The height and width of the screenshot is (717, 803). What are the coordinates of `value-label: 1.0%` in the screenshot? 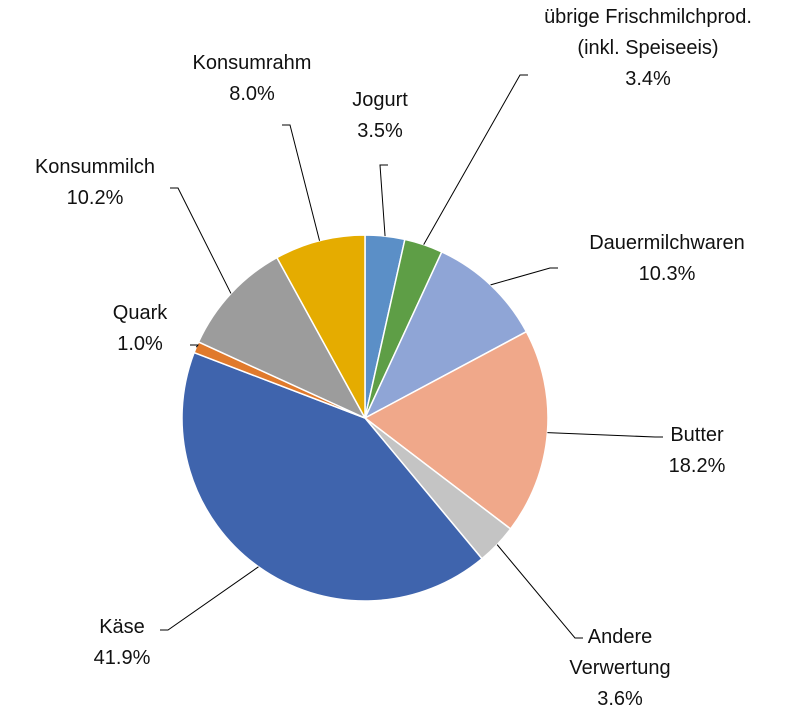 It's located at (140, 344).